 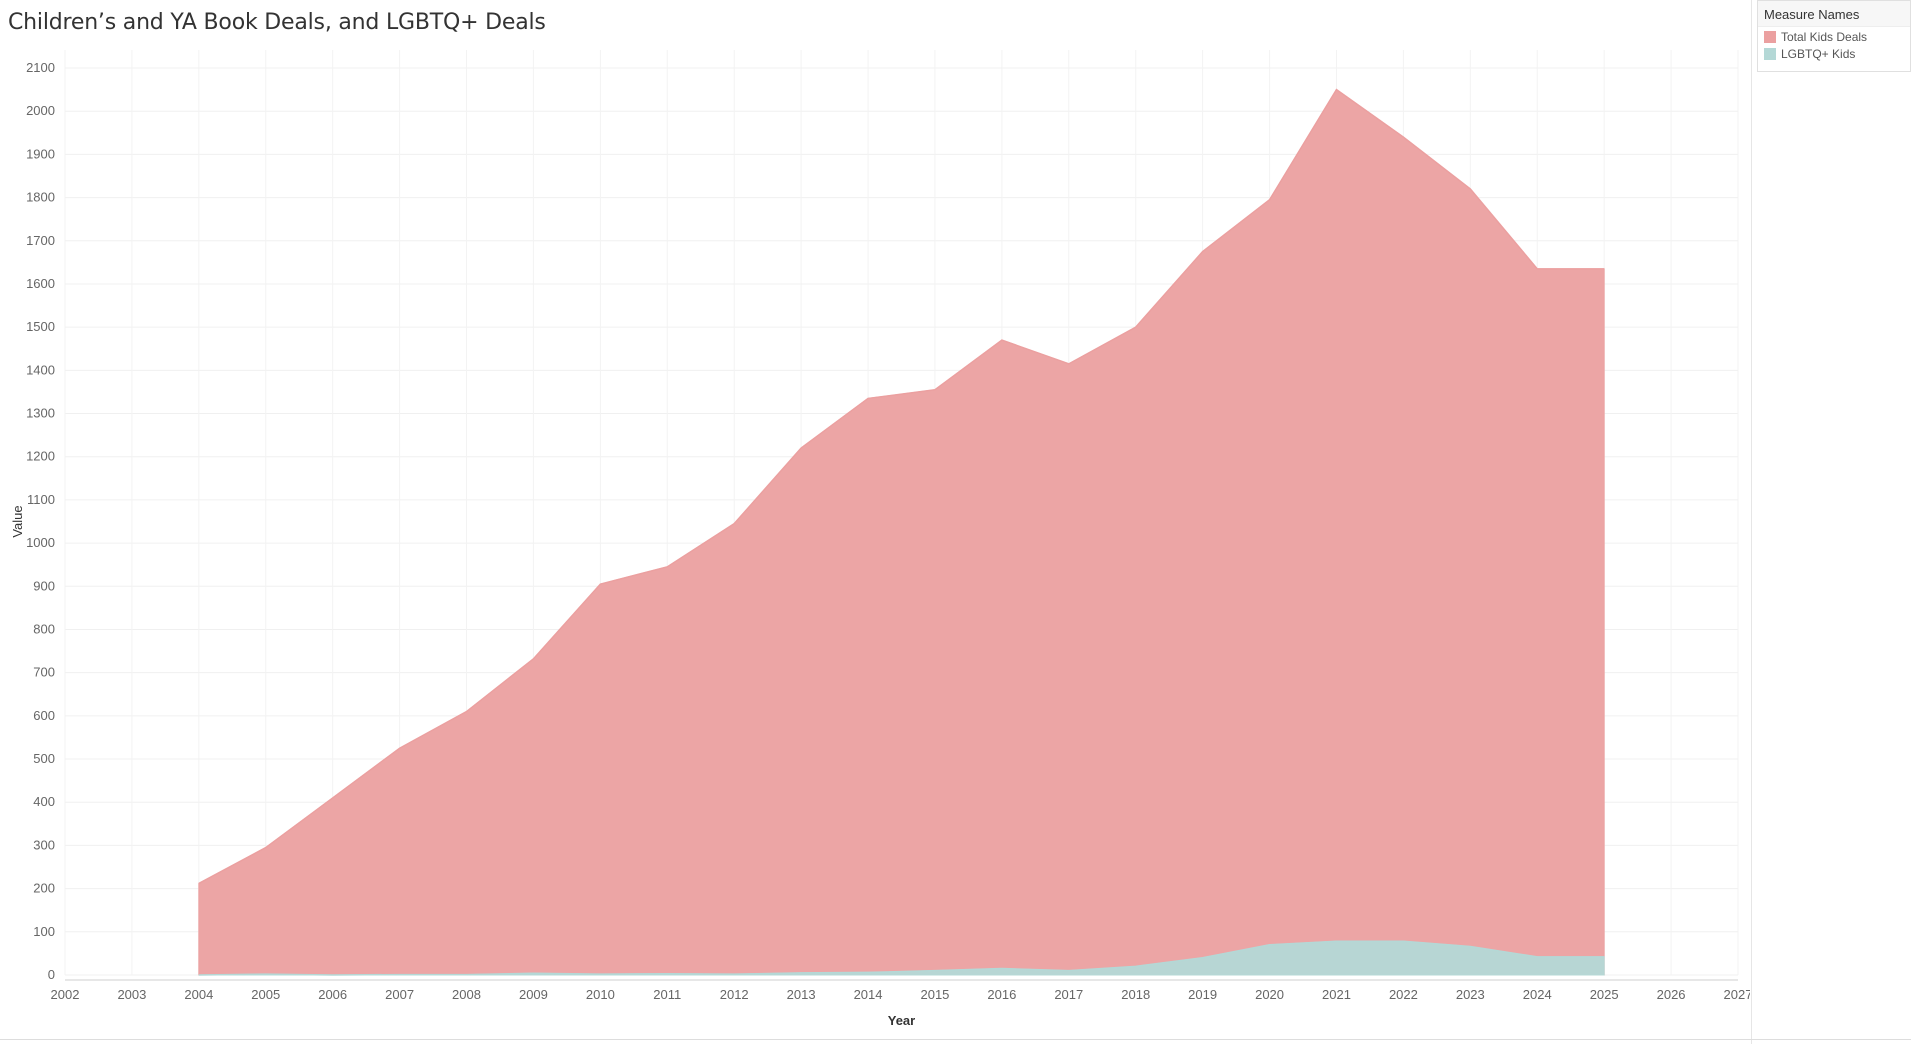 I want to click on y-tick-label: 1400, so click(x=40, y=369).